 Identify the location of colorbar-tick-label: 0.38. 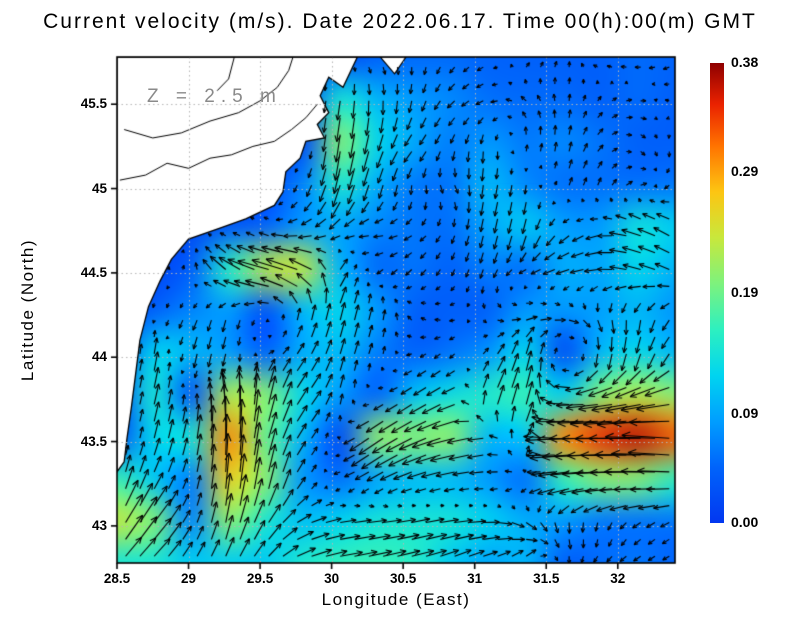
(745, 62).